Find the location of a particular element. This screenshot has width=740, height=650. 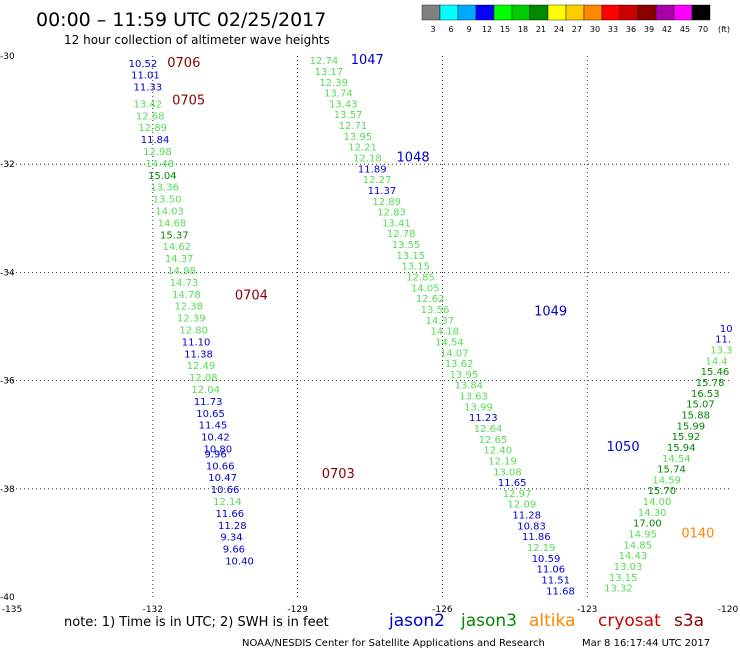

y-tick-label: -34 is located at coordinates (7, 273).